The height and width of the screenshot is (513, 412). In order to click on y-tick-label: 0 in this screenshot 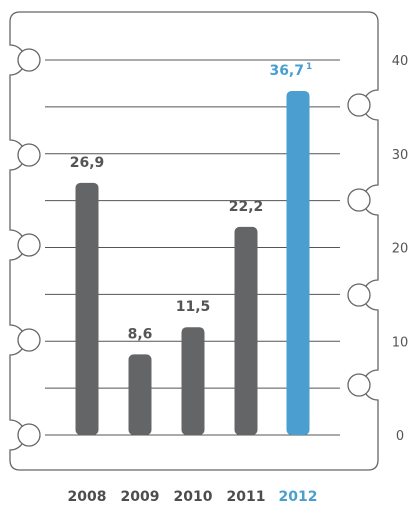, I will do `click(400, 436)`.